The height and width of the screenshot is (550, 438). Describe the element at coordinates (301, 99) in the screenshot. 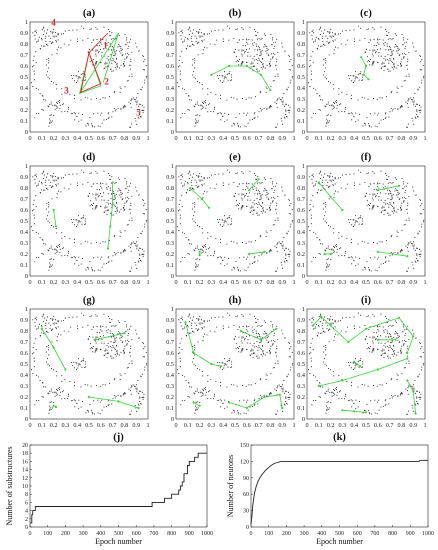

I see `y-tick-label: 0.3` at that location.